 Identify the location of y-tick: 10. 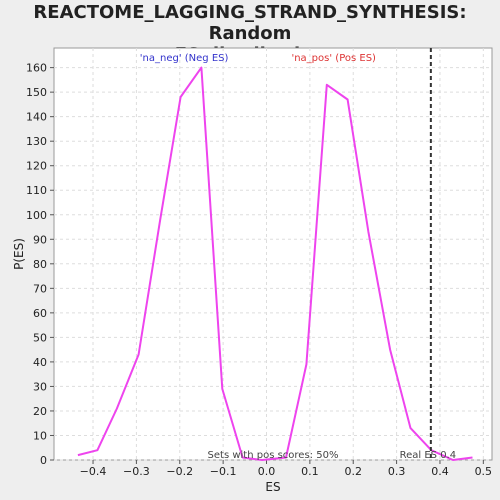
(43, 435).